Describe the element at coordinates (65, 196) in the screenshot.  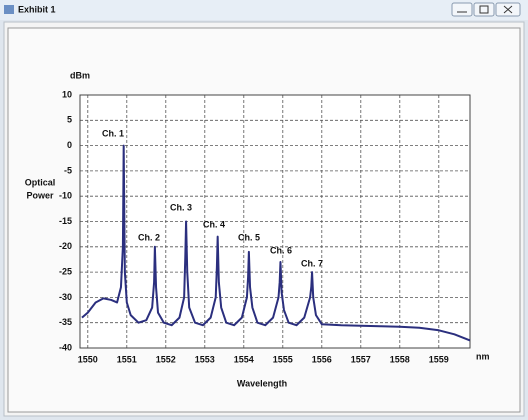
I see `y-tick-label: -10` at that location.